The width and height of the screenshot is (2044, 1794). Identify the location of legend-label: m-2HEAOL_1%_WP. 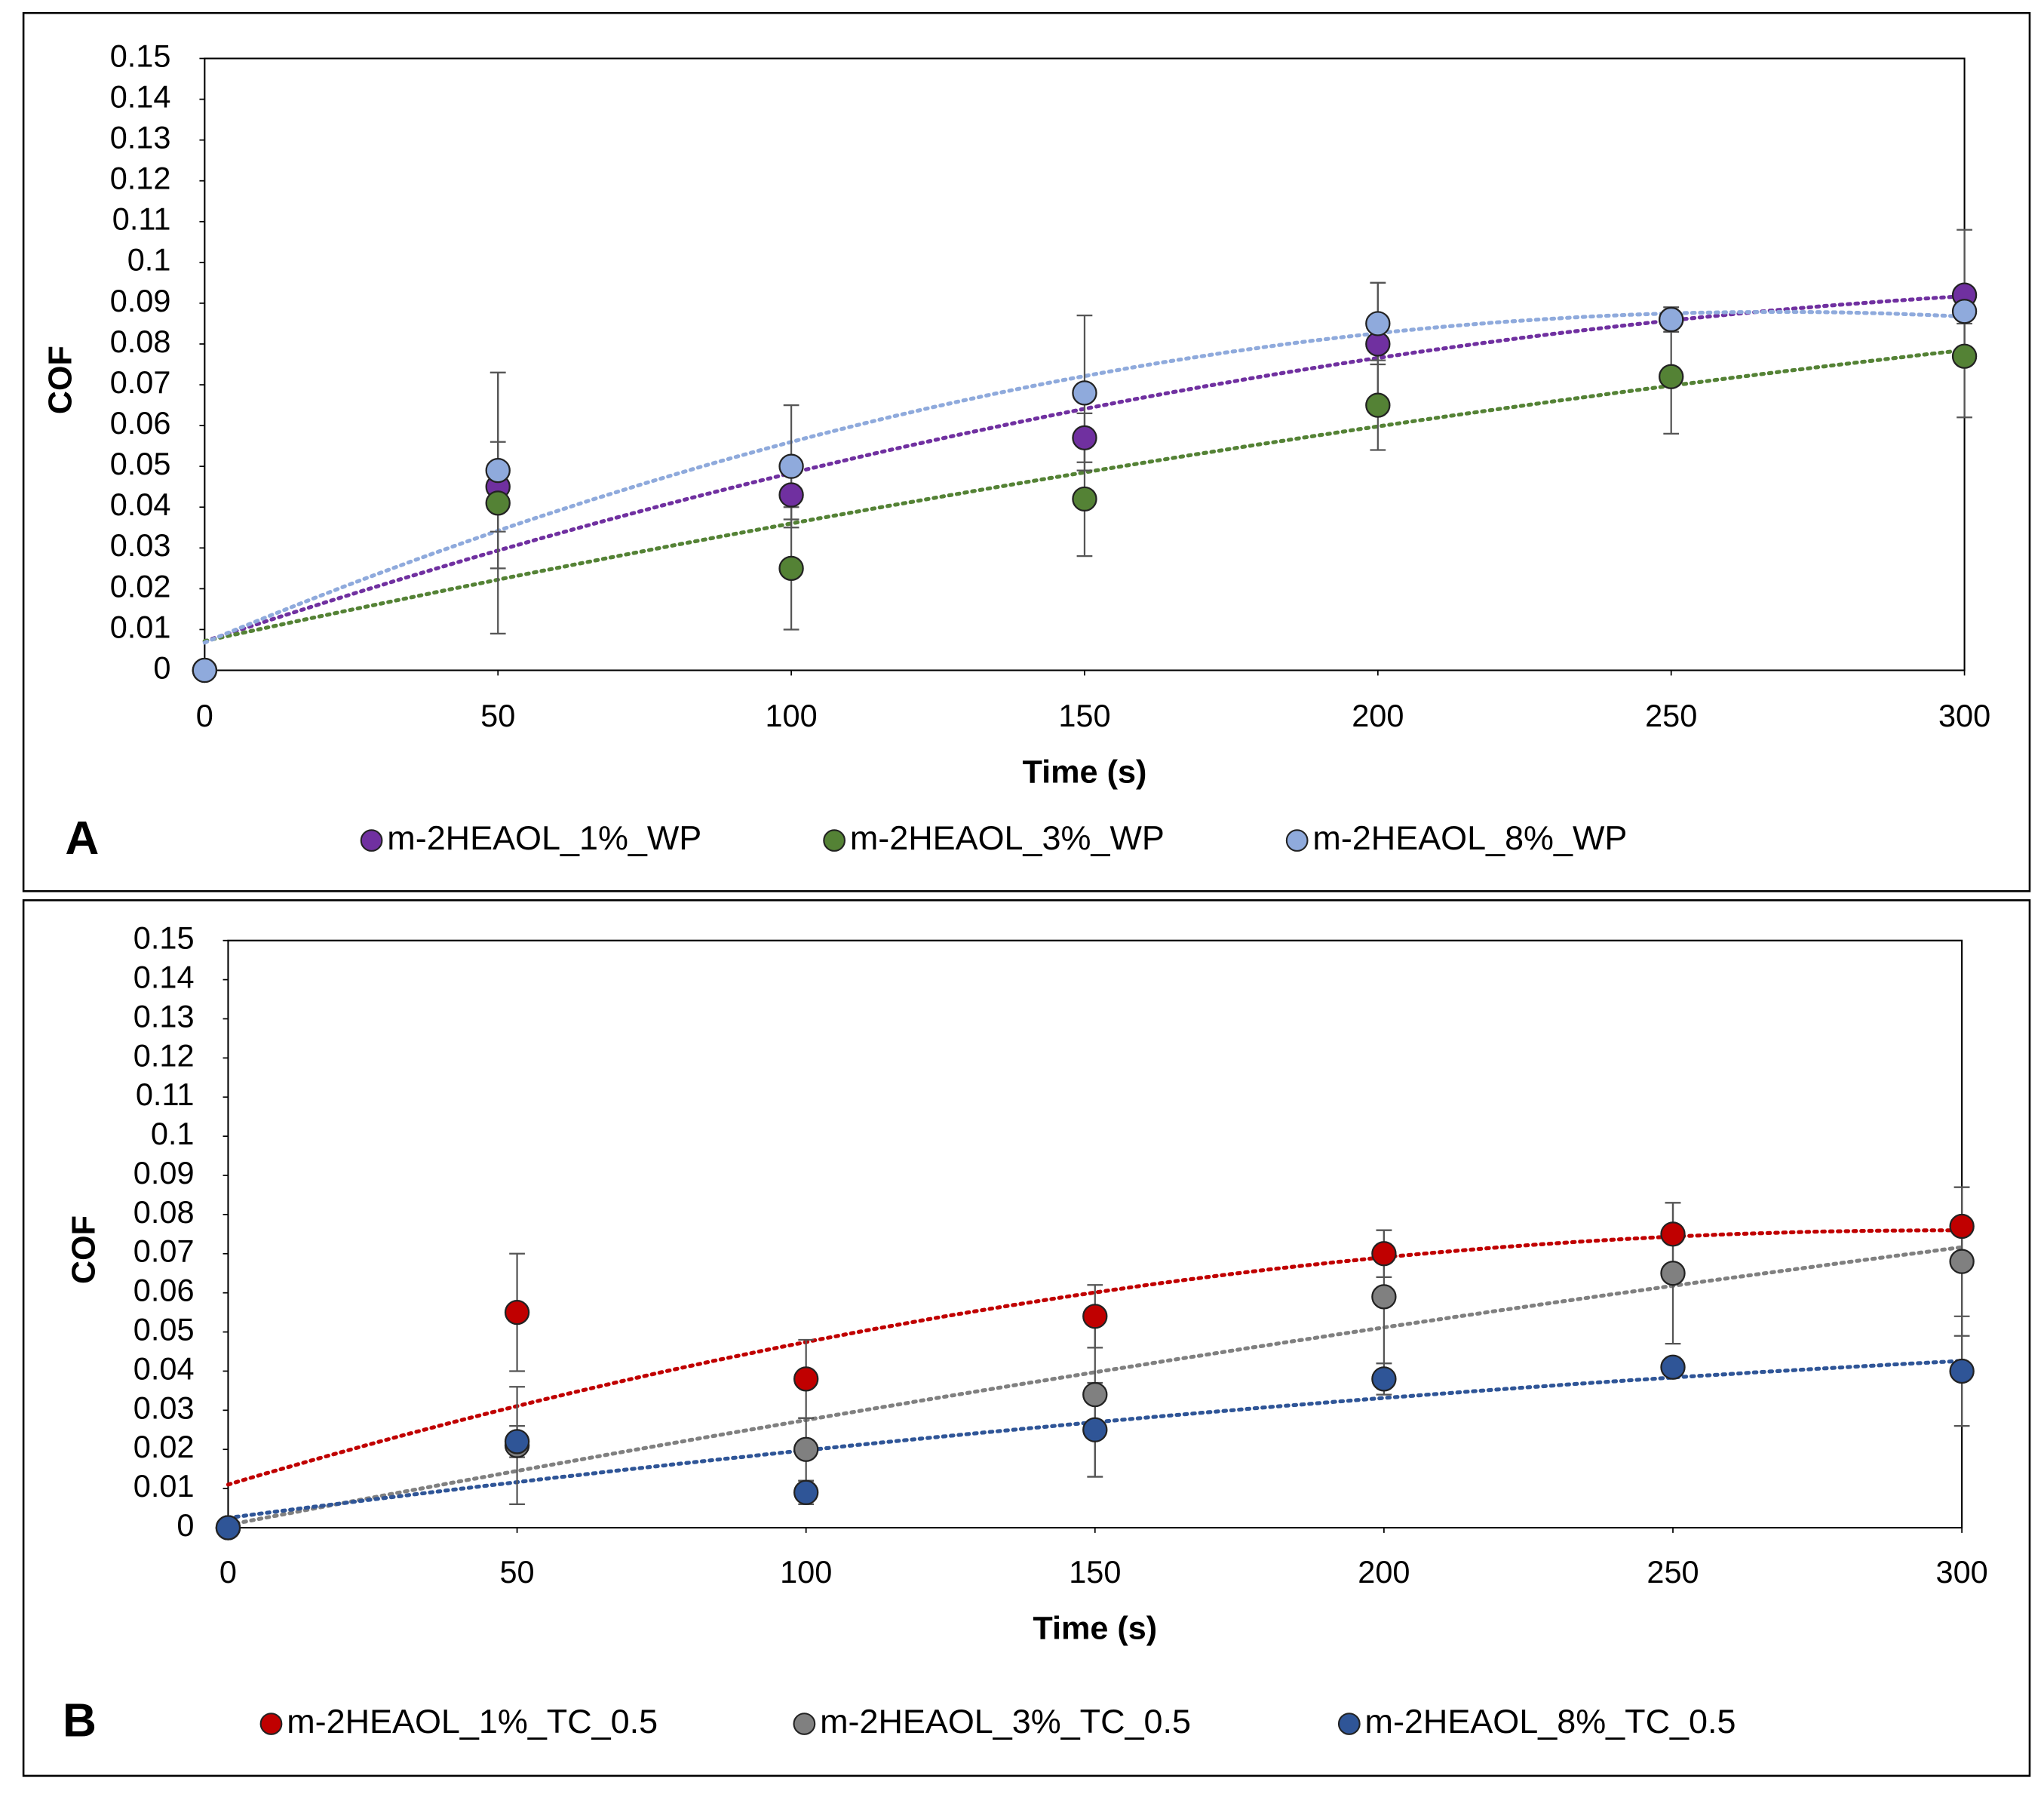
(544, 838).